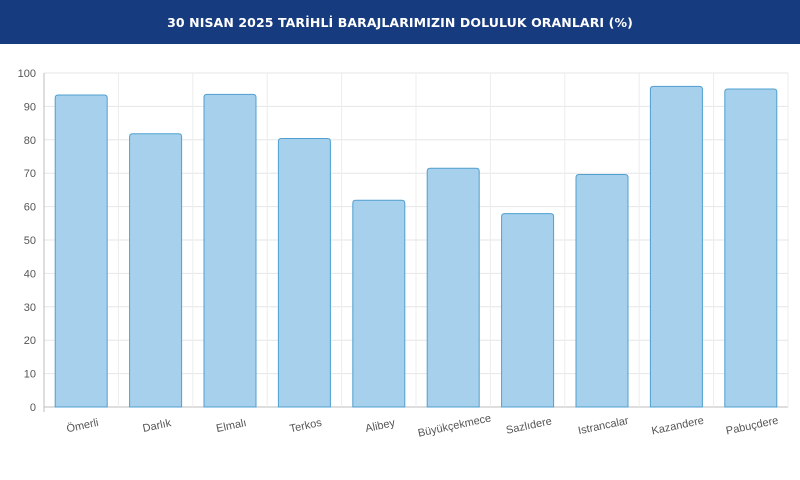  What do you see at coordinates (380, 426) in the screenshot?
I see `x-tick-label: Alibey` at bounding box center [380, 426].